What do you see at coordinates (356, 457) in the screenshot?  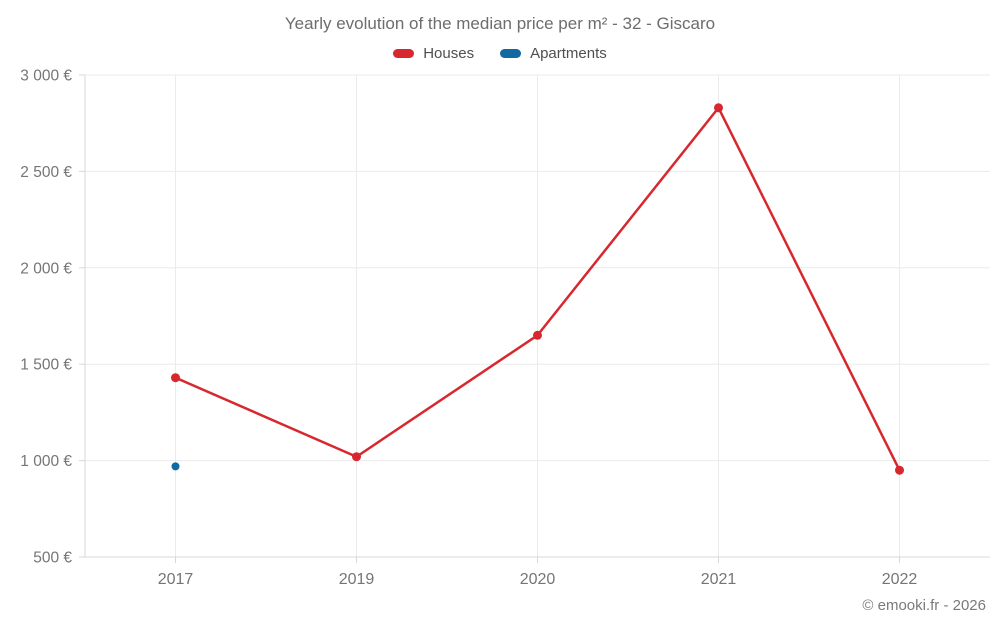 I see `data-point-houses-2019` at bounding box center [356, 457].